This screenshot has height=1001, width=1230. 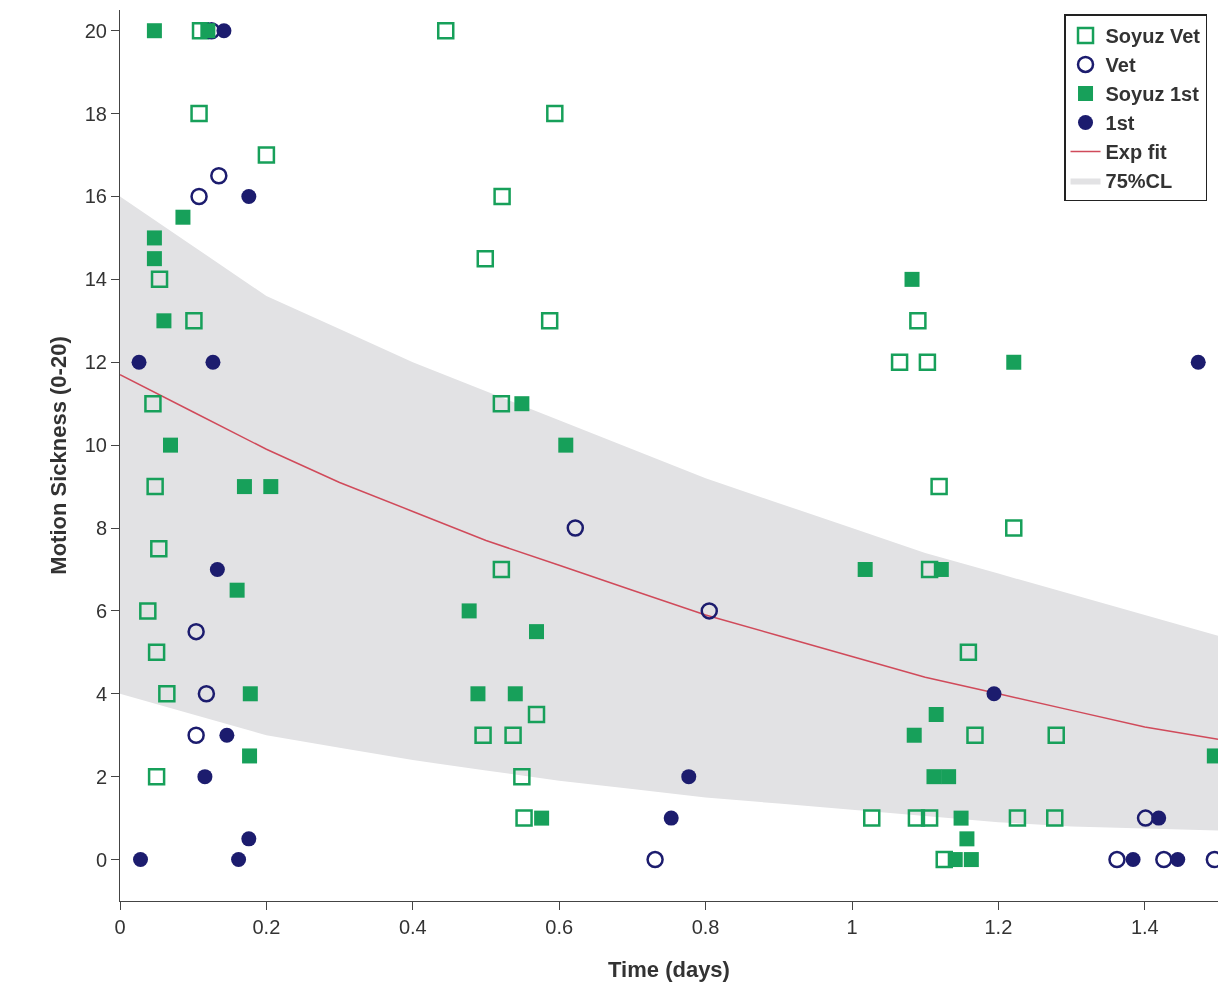 I want to click on x-tick-label: 0.2, so click(x=266, y=927).